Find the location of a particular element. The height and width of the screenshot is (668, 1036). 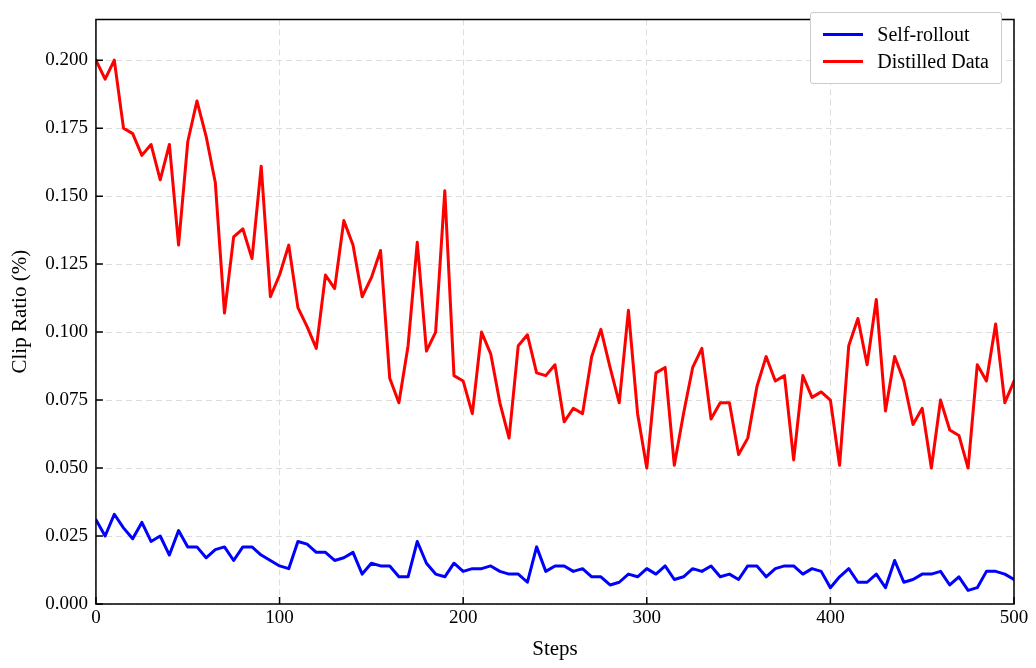

y-tick-label: 0.000 is located at coordinates (66, 602).